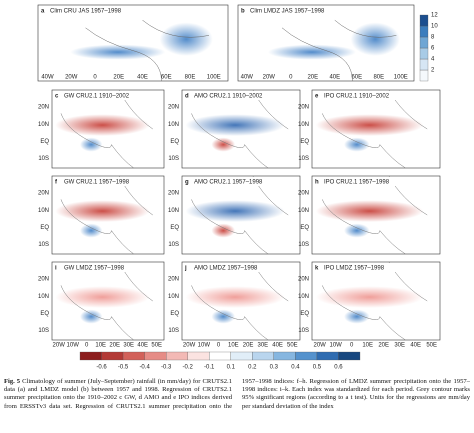 This screenshot has width=474, height=433. What do you see at coordinates (209, 368) in the screenshot?
I see `colorbar-label: -0.1` at bounding box center [209, 368].